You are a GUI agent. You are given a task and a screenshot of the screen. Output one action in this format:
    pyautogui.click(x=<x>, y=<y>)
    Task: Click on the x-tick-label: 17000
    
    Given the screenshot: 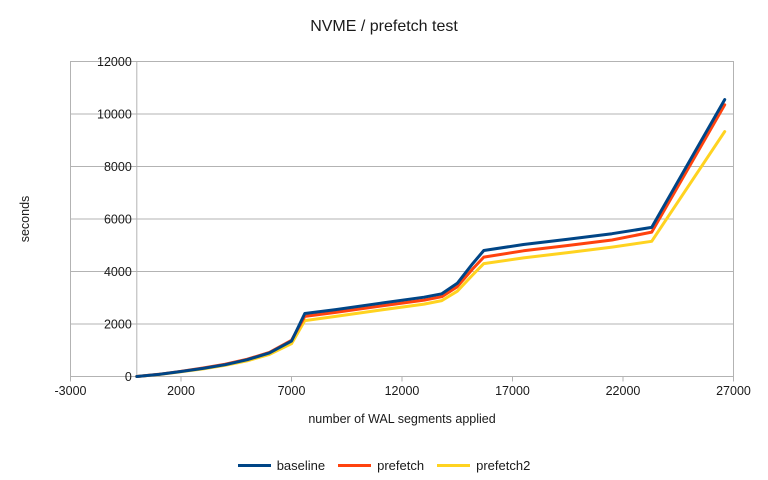 What is the action you would take?
    pyautogui.click(x=512, y=391)
    